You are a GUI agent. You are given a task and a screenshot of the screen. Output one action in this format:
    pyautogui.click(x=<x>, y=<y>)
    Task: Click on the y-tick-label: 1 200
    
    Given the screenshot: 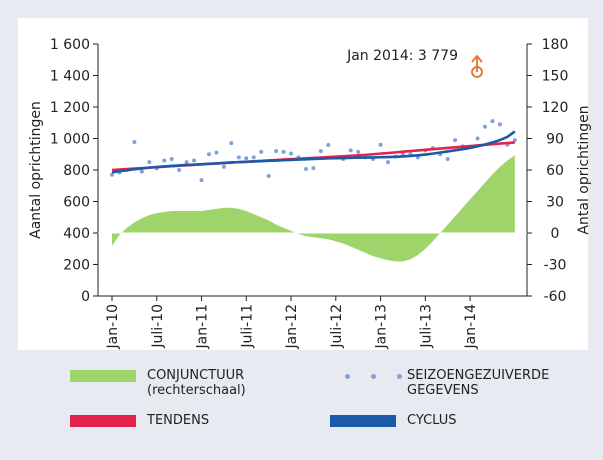 What is the action you would take?
    pyautogui.click(x=70, y=108)
    